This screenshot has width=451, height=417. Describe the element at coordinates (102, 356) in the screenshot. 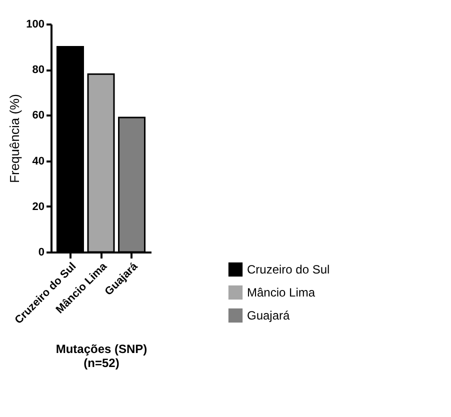

I see `x-axis-title: Mutações (SNP) (n=52)` at that location.